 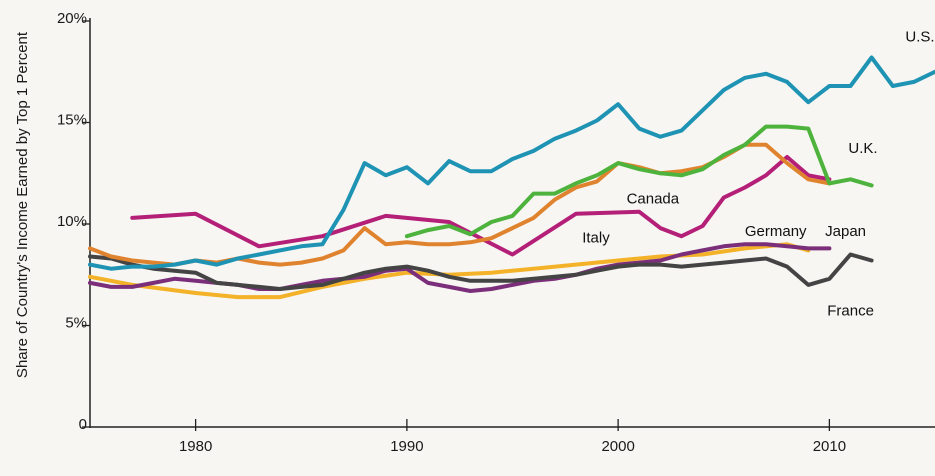 What do you see at coordinates (653, 199) in the screenshot?
I see `series-label-canada: Canada` at bounding box center [653, 199].